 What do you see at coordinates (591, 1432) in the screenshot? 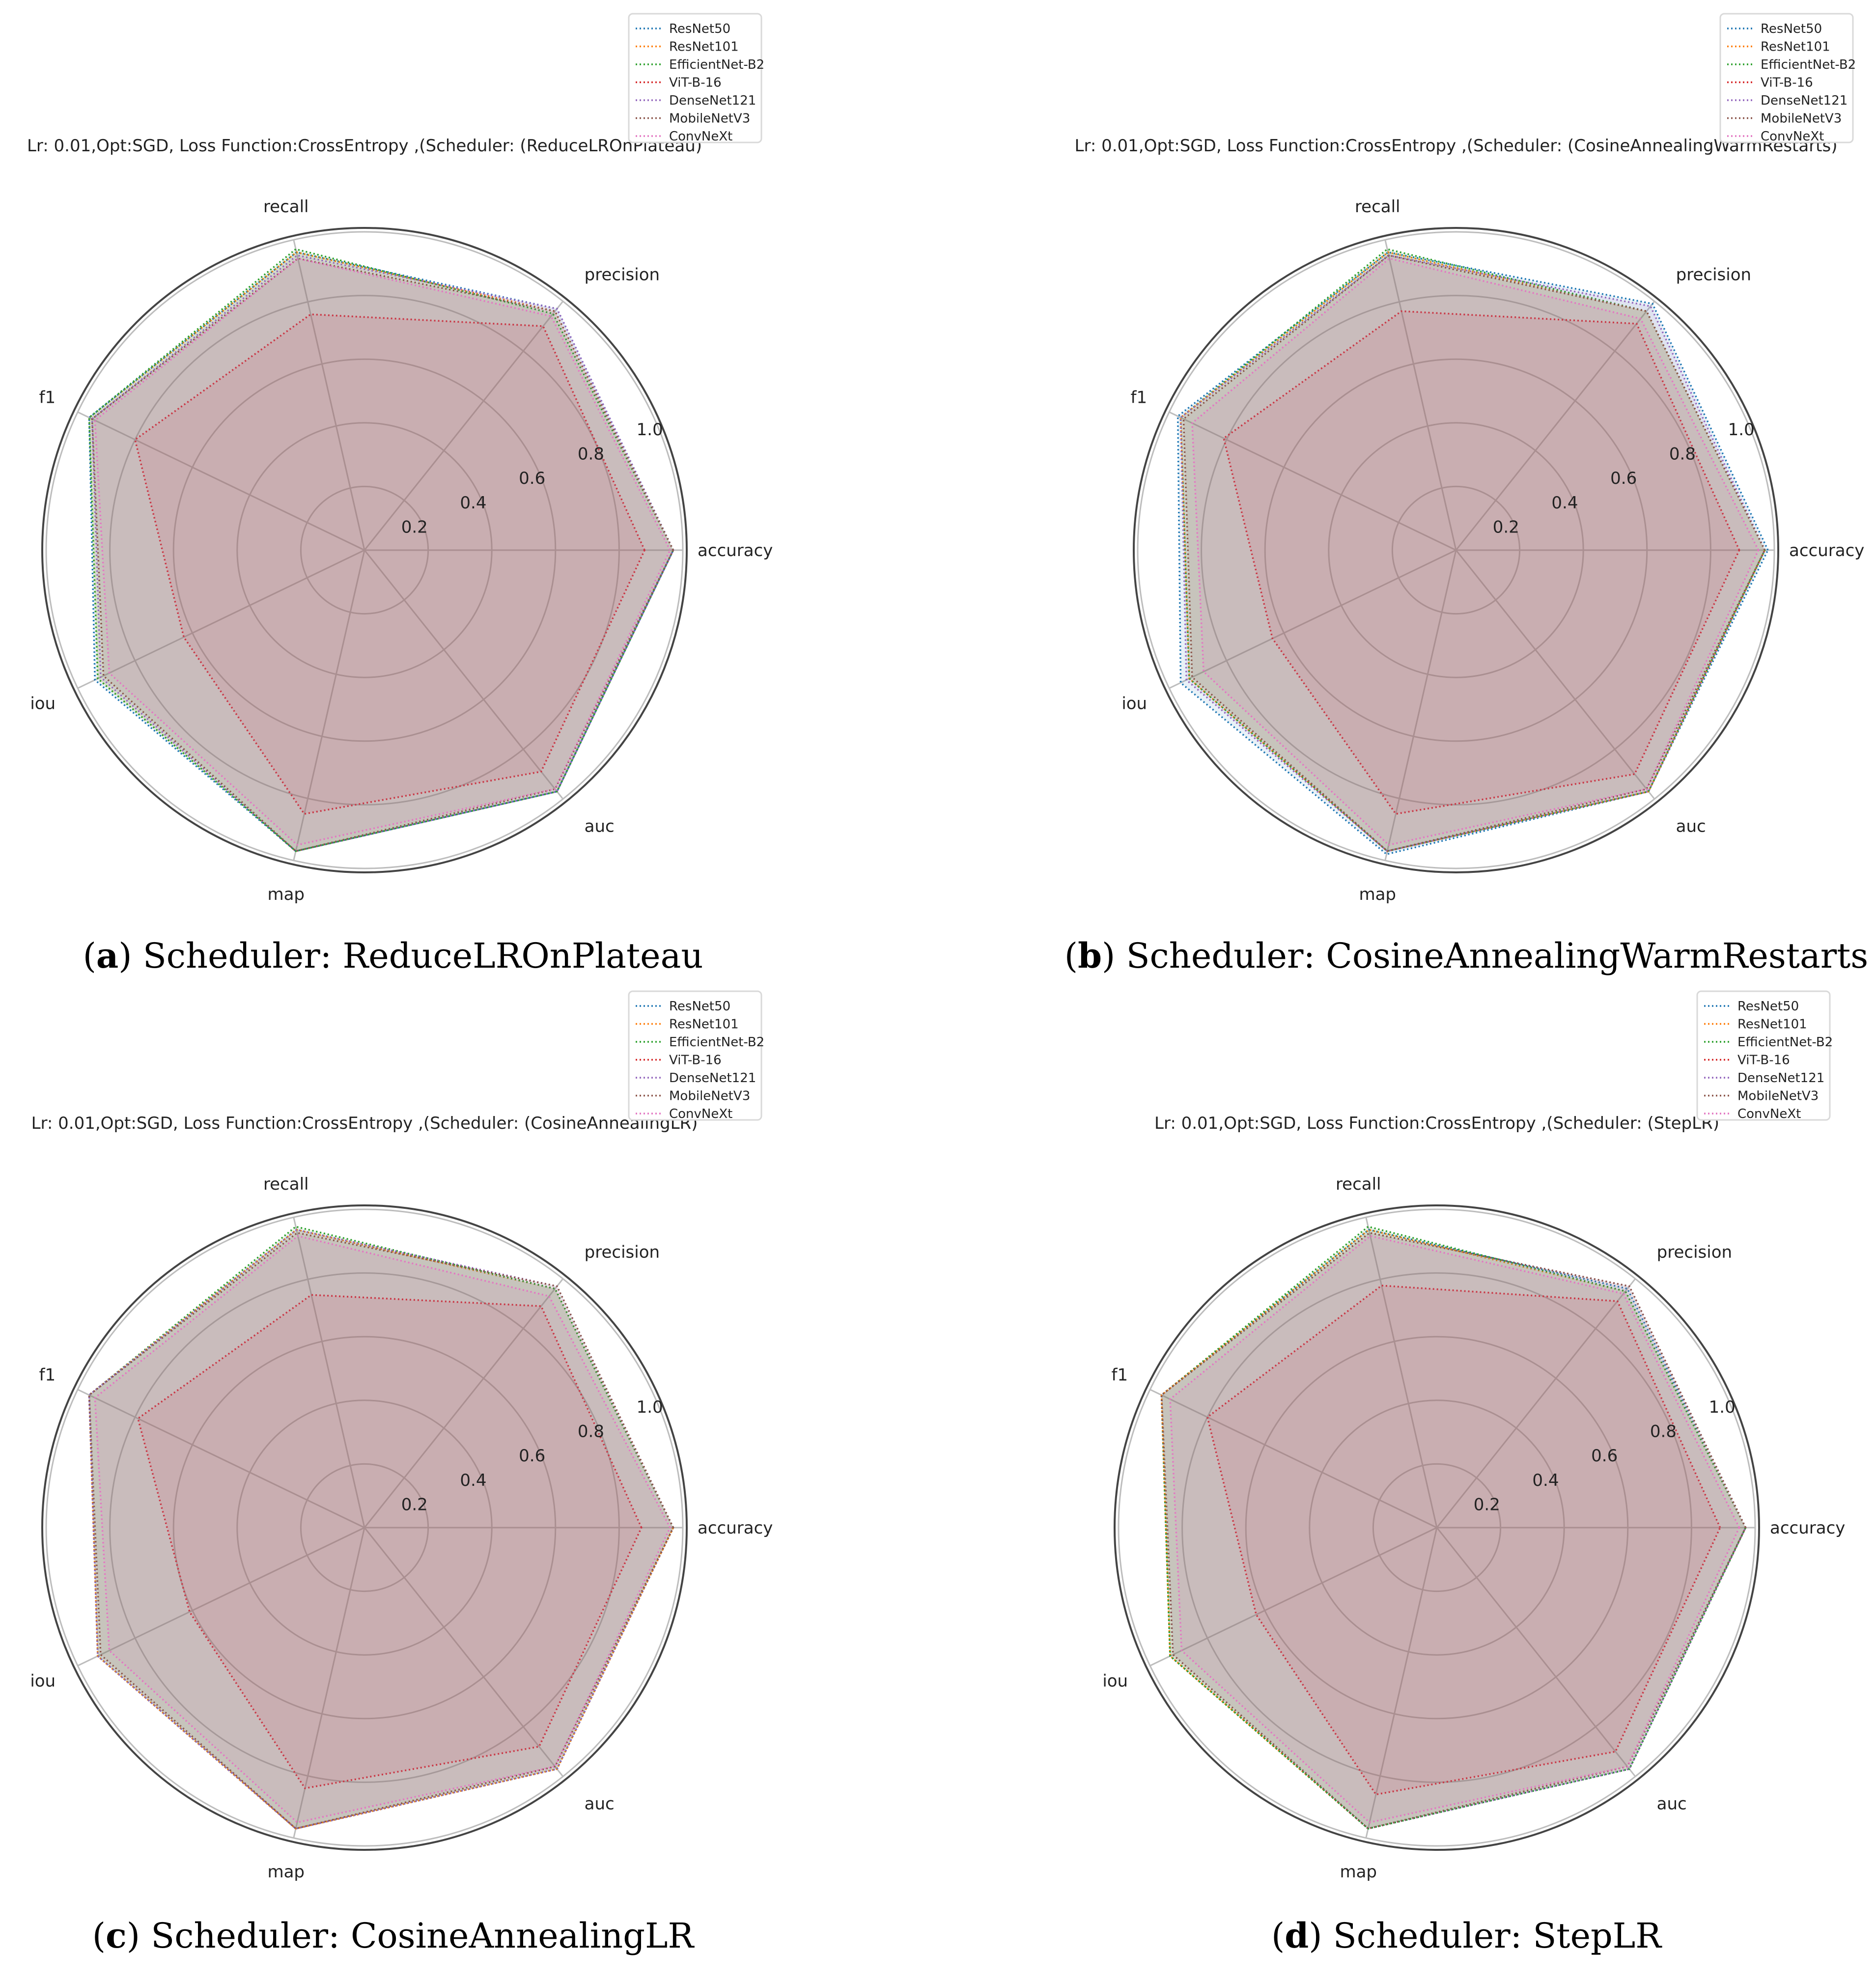
I see `r-tick-label: 0.8` at bounding box center [591, 1432].